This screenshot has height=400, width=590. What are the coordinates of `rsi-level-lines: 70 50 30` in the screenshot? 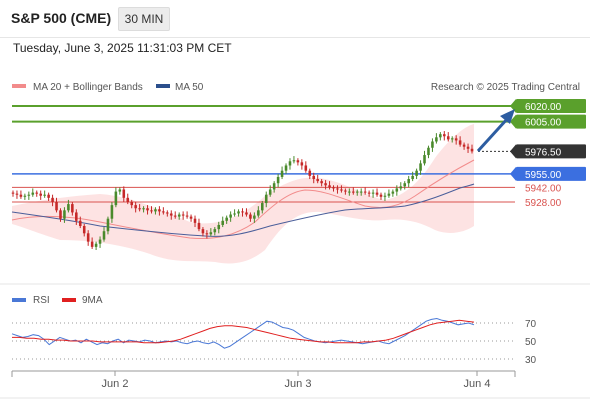 It's located at (274, 342).